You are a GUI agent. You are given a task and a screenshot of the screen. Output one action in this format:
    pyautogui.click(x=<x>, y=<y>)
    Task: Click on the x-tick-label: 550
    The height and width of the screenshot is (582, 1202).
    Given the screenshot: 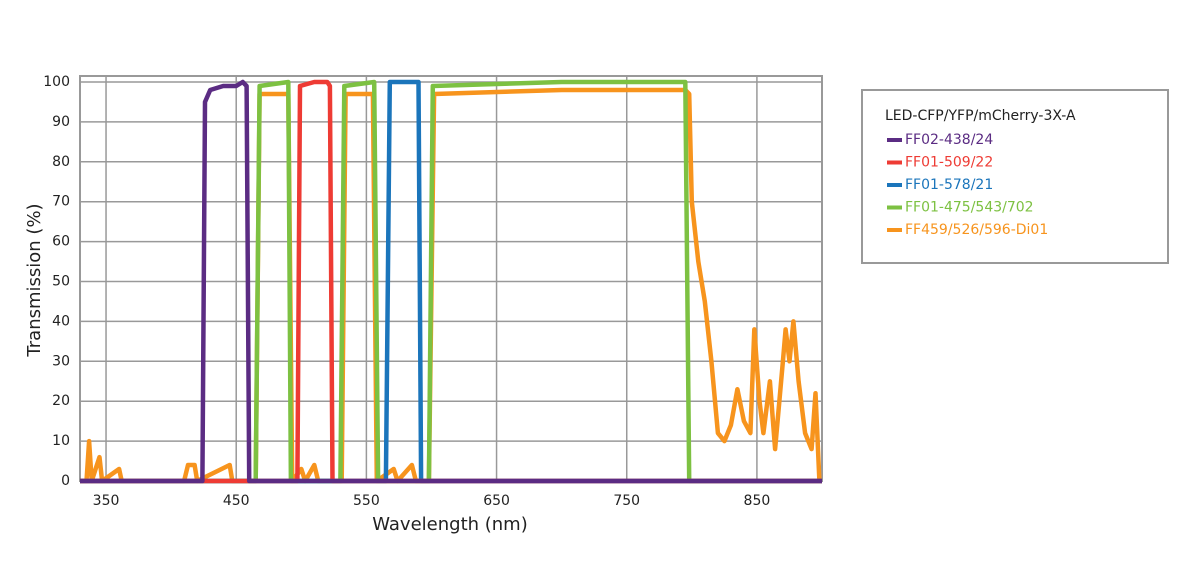 What is the action you would take?
    pyautogui.click(x=366, y=501)
    